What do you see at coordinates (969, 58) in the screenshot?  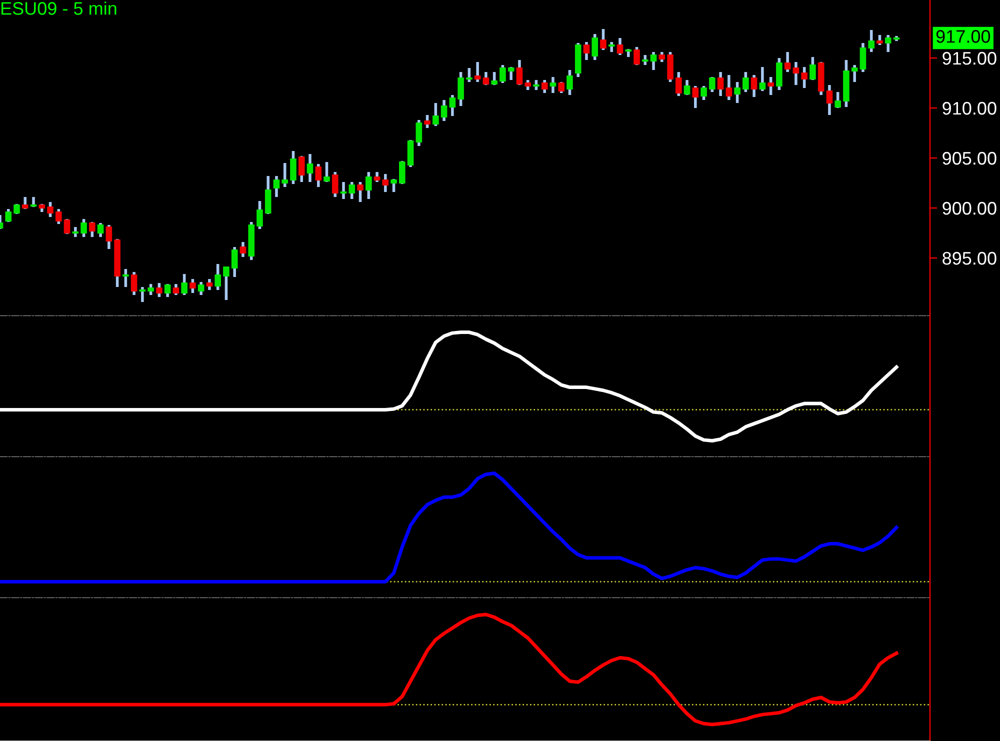 I see `y-tick-label: 915.00` at bounding box center [969, 58].